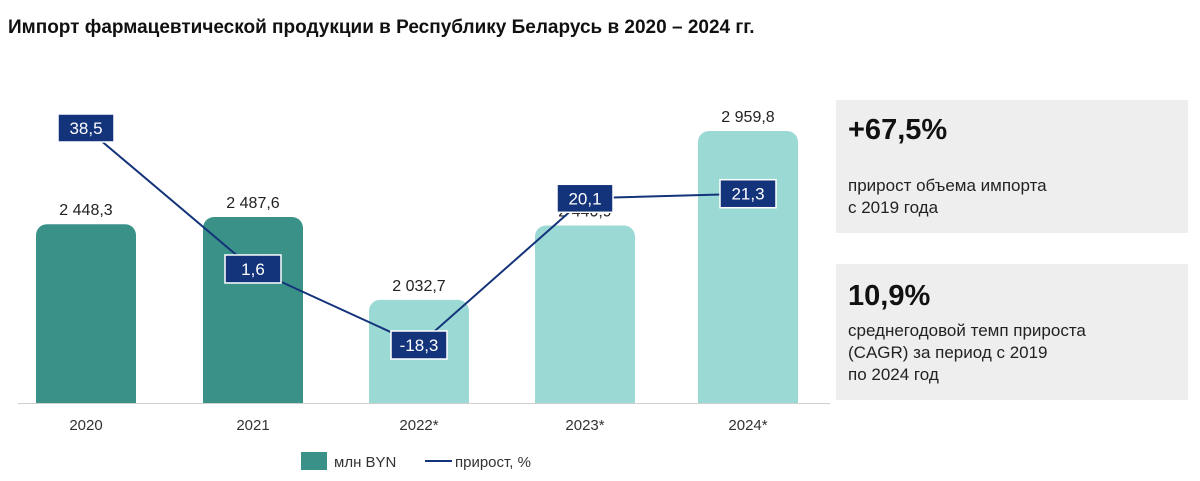  What do you see at coordinates (252, 203) in the screenshot?
I see `bar-value-label: 2 487,6` at bounding box center [252, 203].